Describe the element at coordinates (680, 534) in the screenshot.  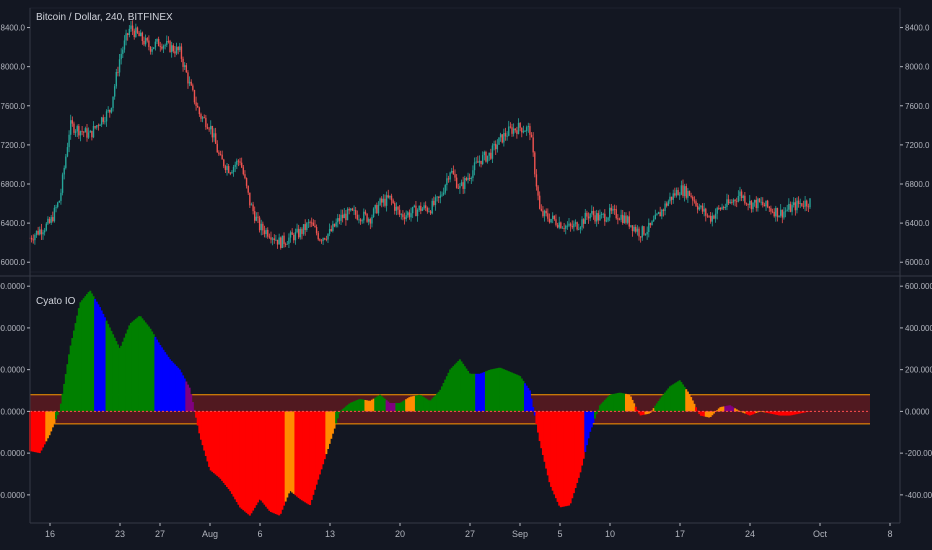
I see `x-tick-label: 17` at that location.